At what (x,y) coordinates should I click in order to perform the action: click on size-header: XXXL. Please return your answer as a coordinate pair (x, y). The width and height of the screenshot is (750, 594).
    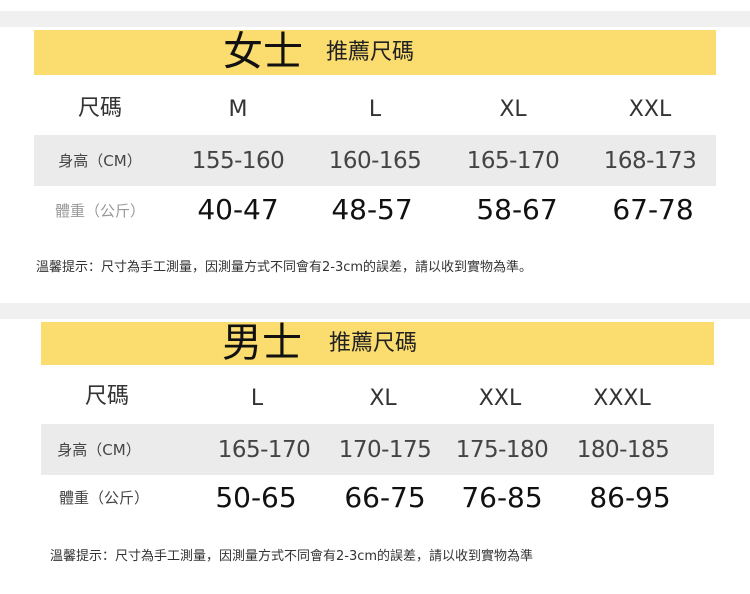
    Looking at the image, I should click on (622, 398).